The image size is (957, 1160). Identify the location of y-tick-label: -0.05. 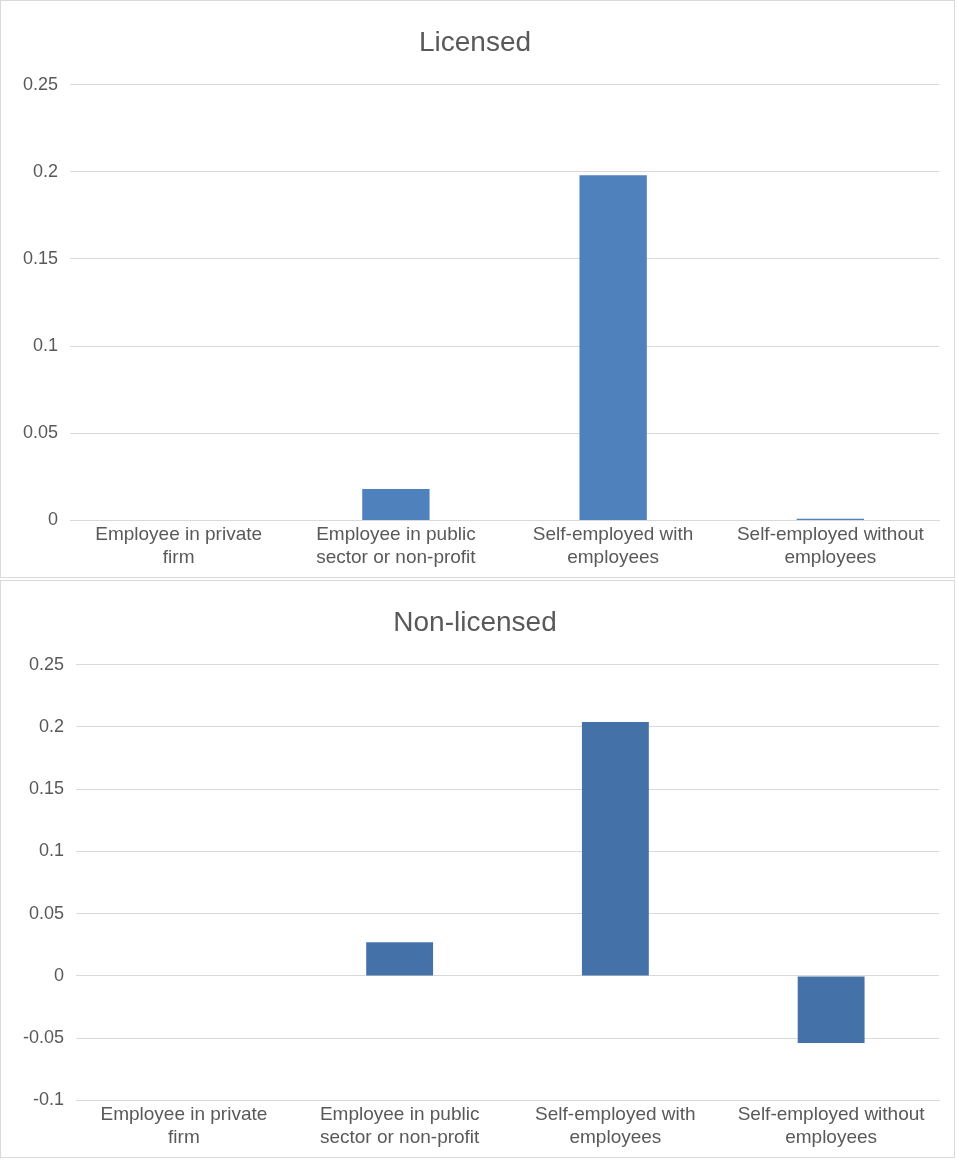
(44, 1037).